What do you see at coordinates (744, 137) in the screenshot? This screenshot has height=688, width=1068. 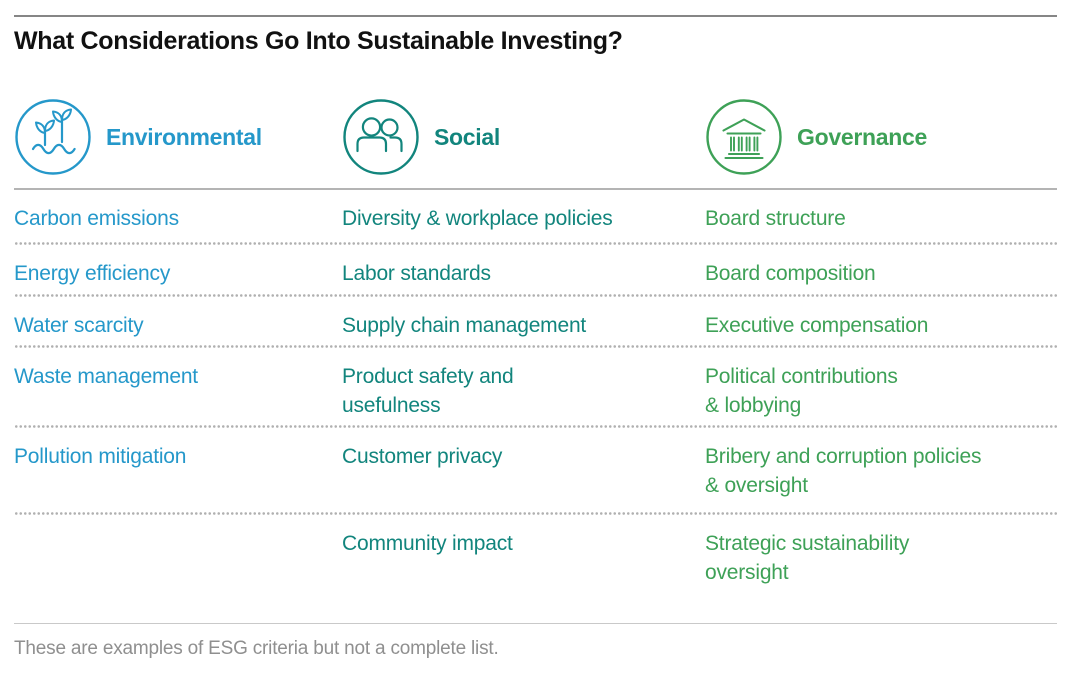 I see `bank-building-icon` at bounding box center [744, 137].